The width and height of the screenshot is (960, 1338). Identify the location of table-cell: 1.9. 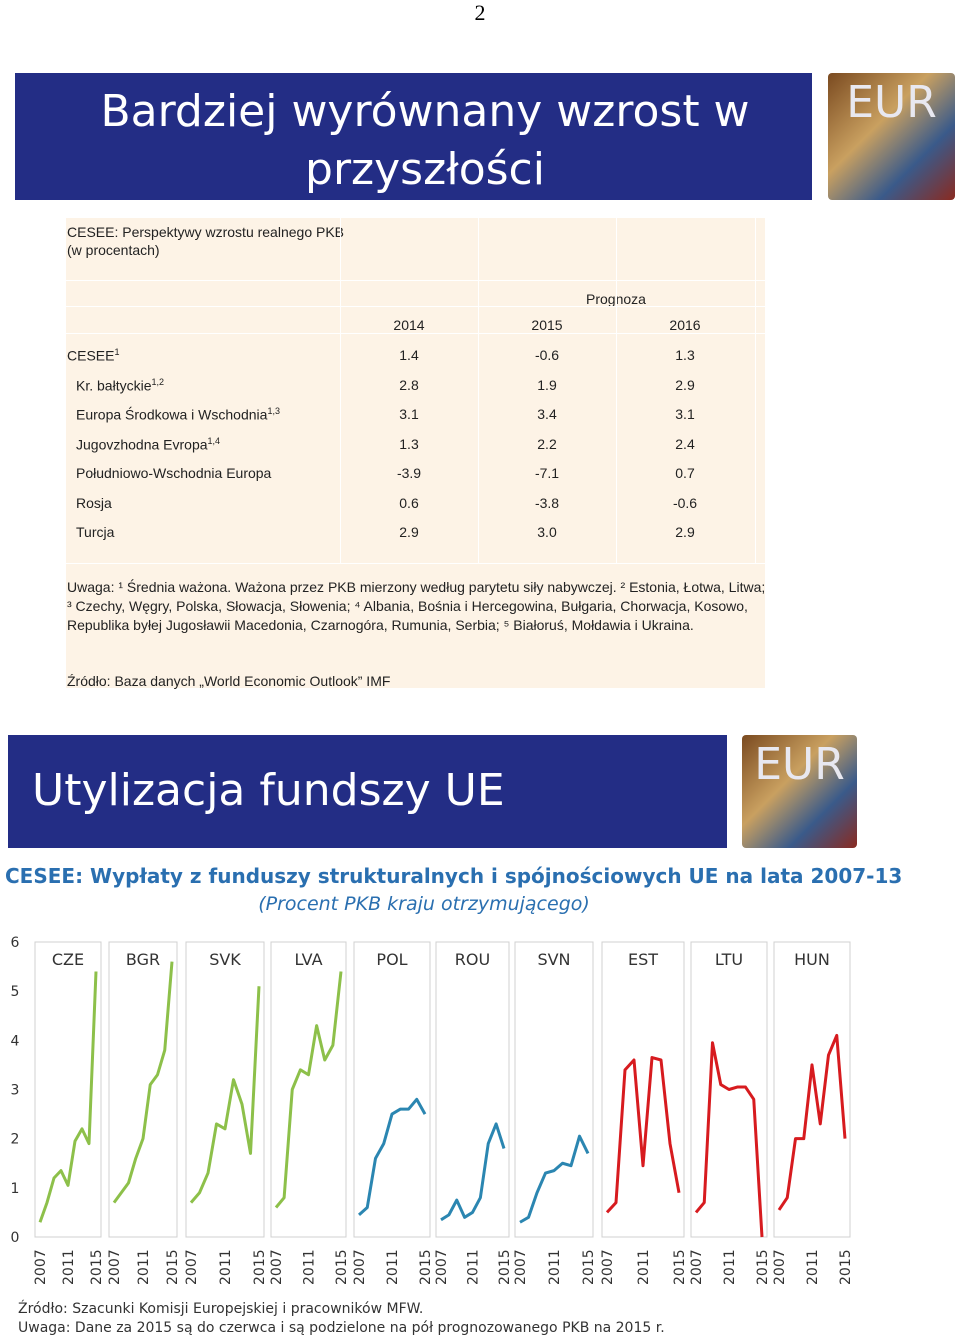
(547, 384).